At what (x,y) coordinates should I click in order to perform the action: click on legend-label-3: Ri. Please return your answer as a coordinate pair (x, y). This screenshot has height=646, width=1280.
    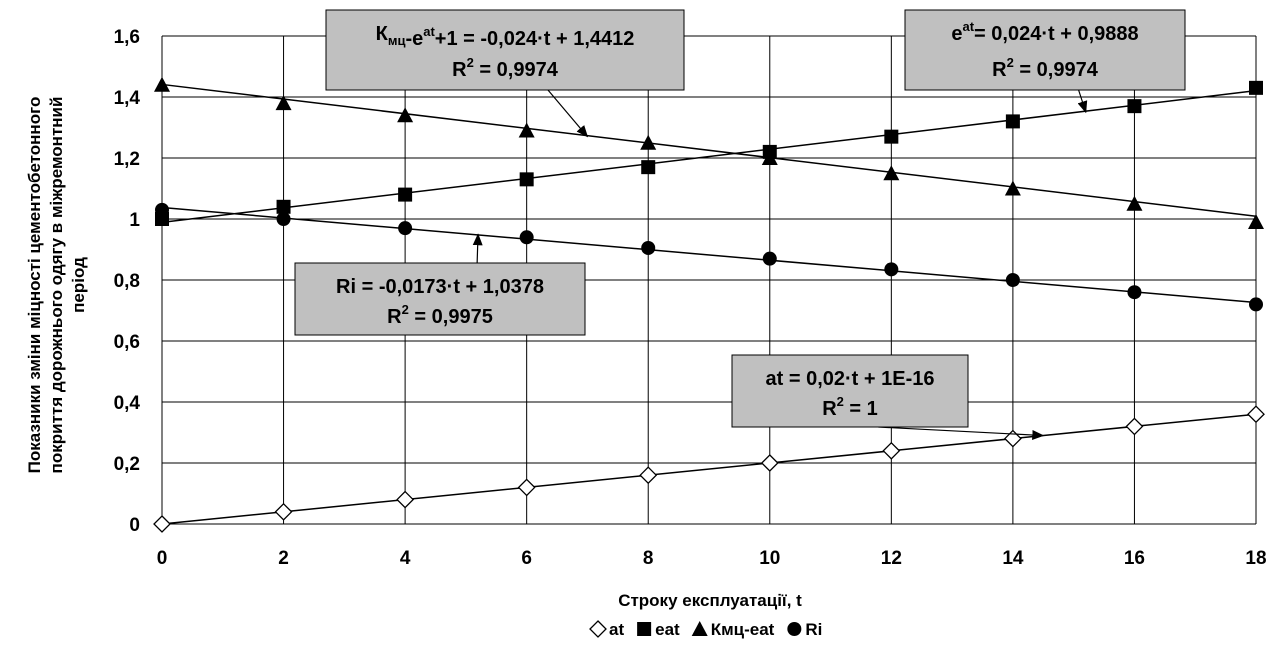
    Looking at the image, I should click on (813, 629).